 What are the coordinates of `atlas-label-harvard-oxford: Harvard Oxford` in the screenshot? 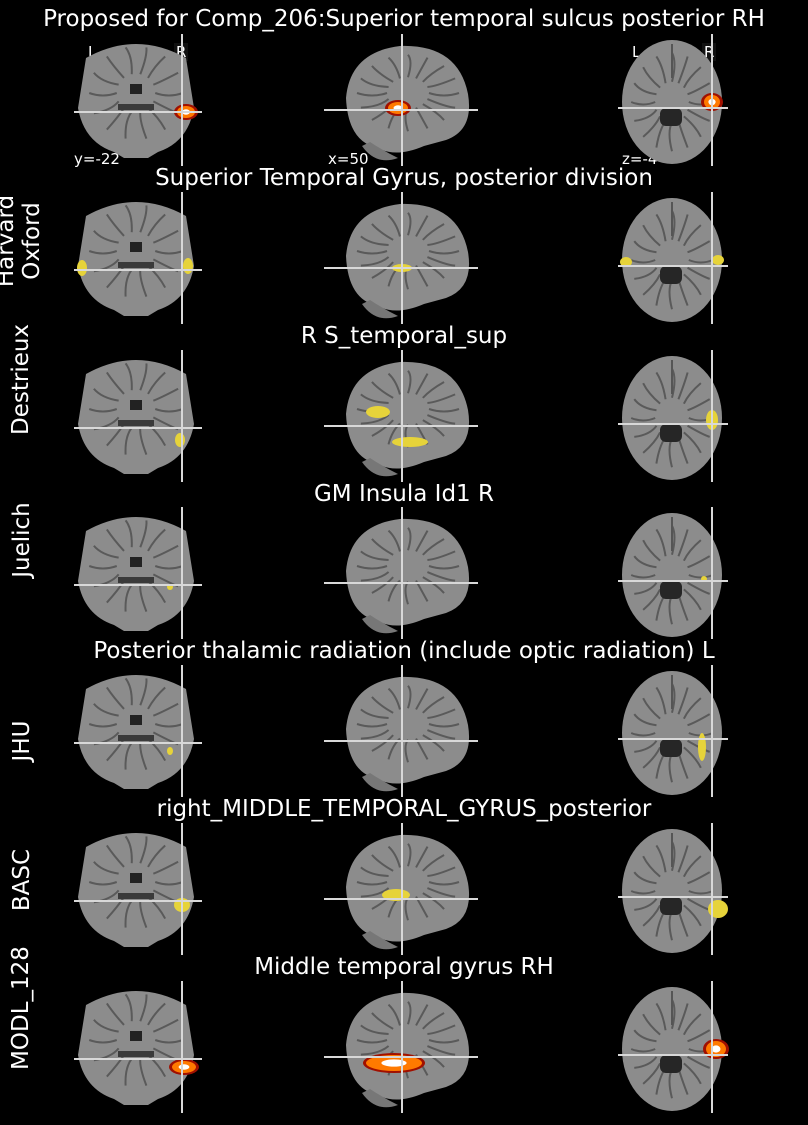 It's located at (22, 241).